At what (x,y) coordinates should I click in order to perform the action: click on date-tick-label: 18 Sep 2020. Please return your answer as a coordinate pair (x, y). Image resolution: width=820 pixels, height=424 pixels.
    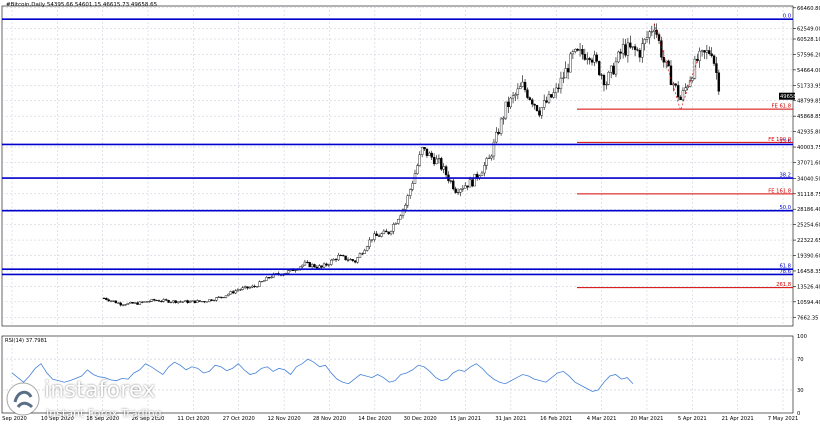
    Looking at the image, I should click on (102, 419).